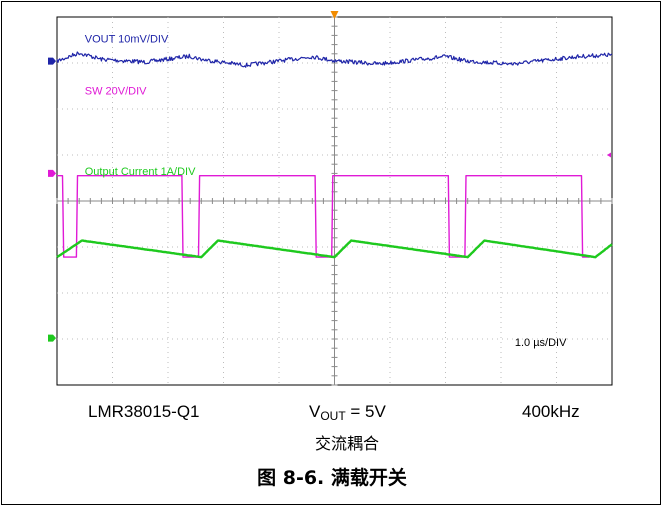 The width and height of the screenshot is (664, 508). Describe the element at coordinates (334, 15) in the screenshot. I see `trigger-marker-icon` at that location.